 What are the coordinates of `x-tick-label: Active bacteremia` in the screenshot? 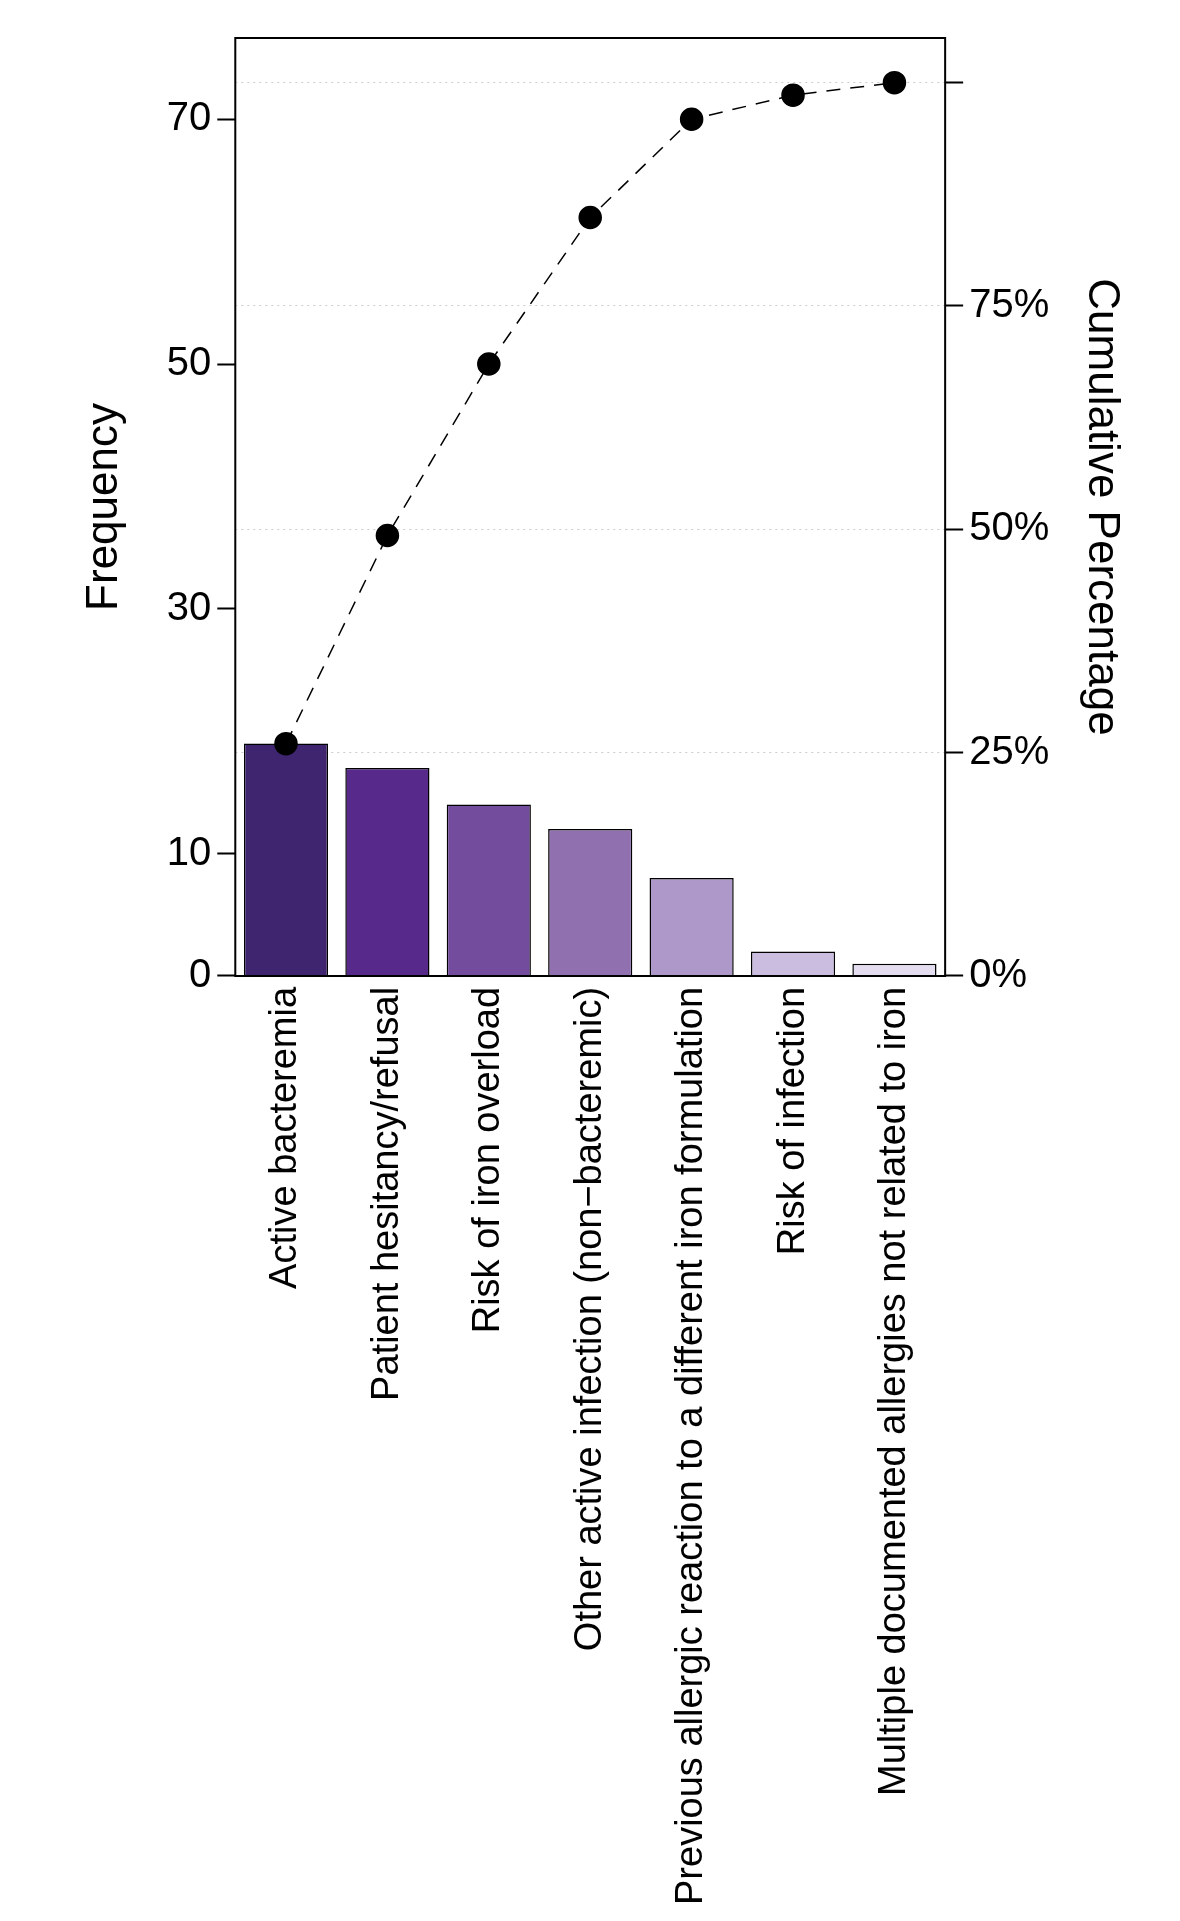 It's located at (283, 1137).